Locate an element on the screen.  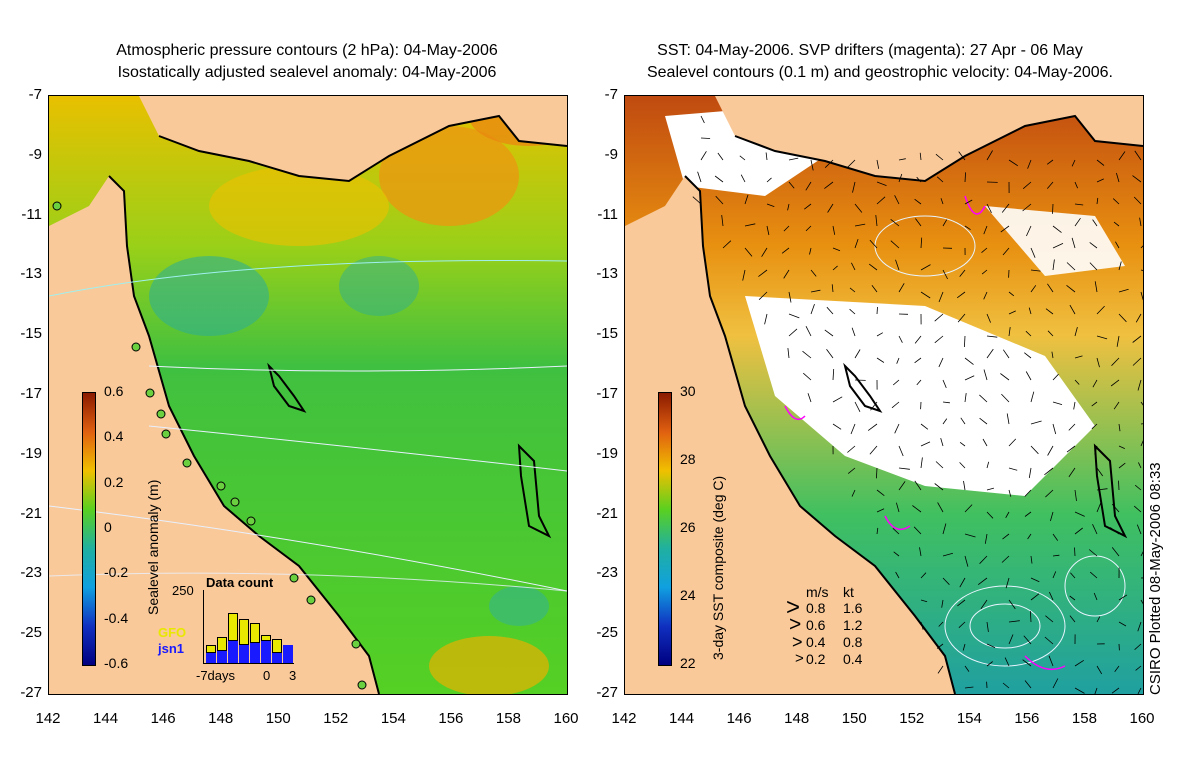
velocity-legend-kt: 1.2 is located at coordinates (853, 625).